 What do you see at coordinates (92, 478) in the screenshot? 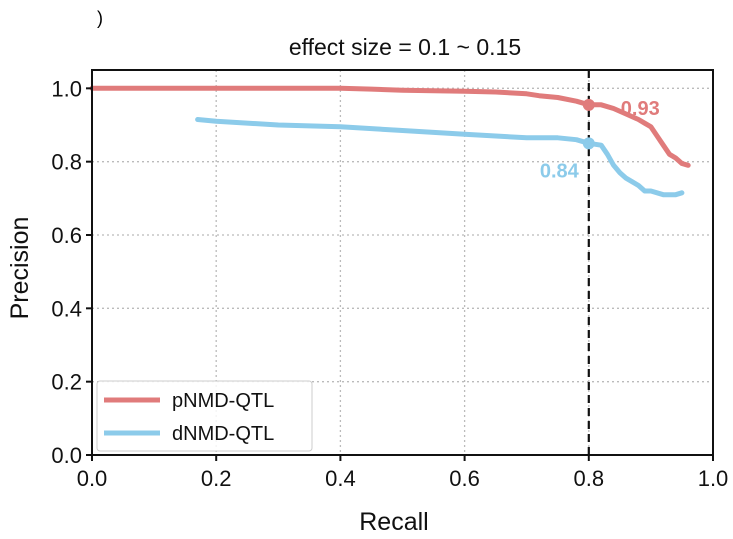
I see `x-tick-label: 0.0` at bounding box center [92, 478].